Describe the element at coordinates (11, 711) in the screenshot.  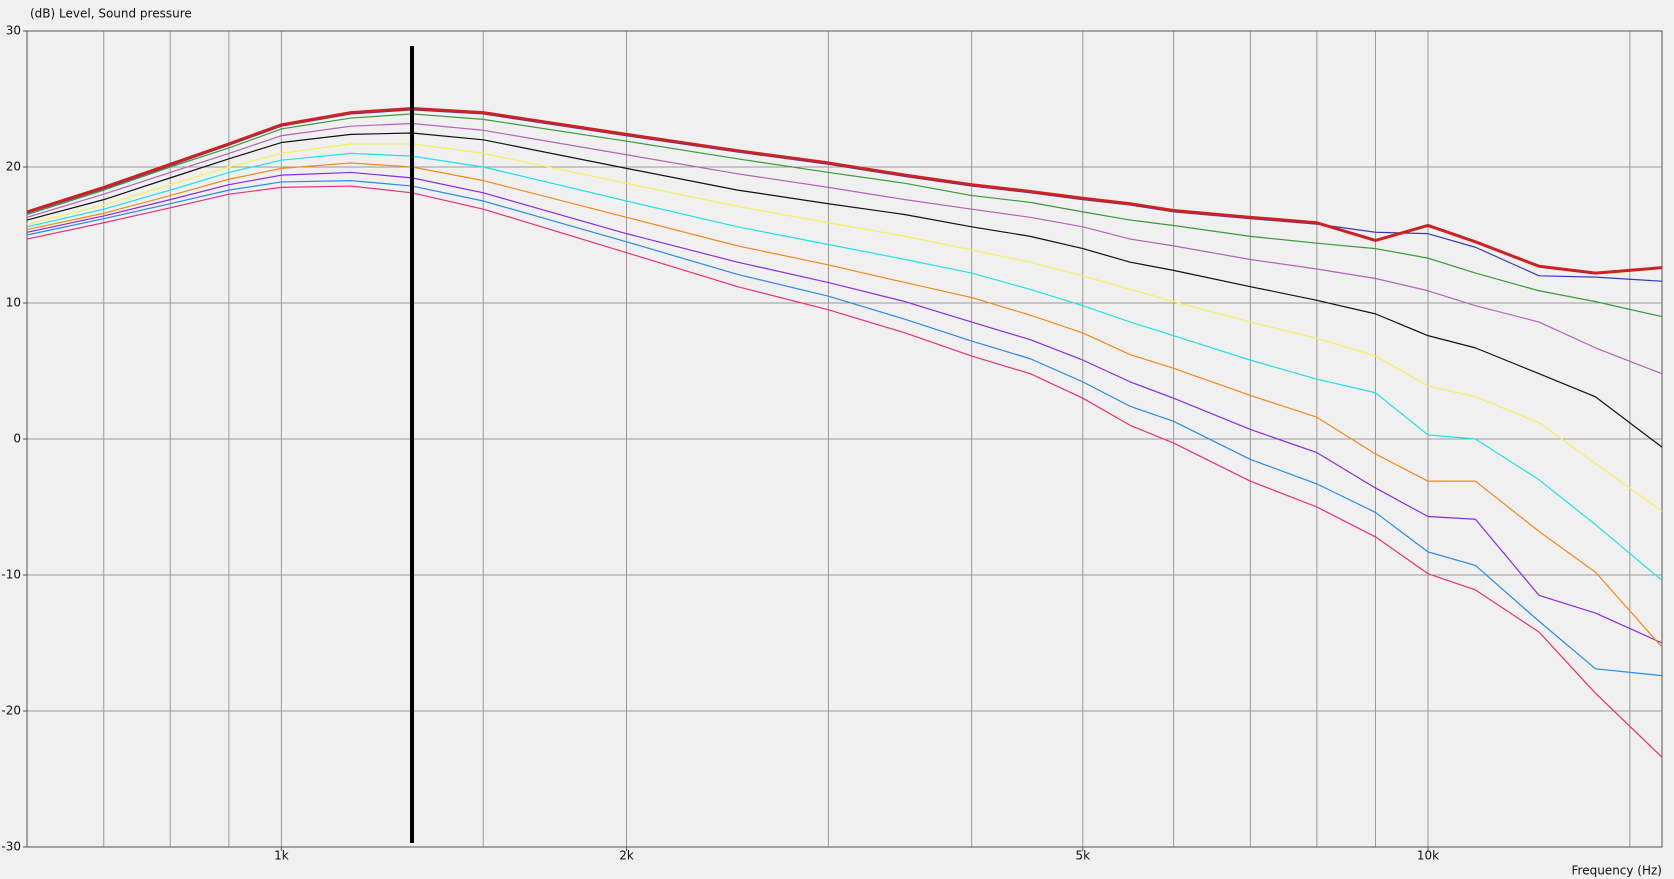
I see `y-tick-label: -20` at that location.